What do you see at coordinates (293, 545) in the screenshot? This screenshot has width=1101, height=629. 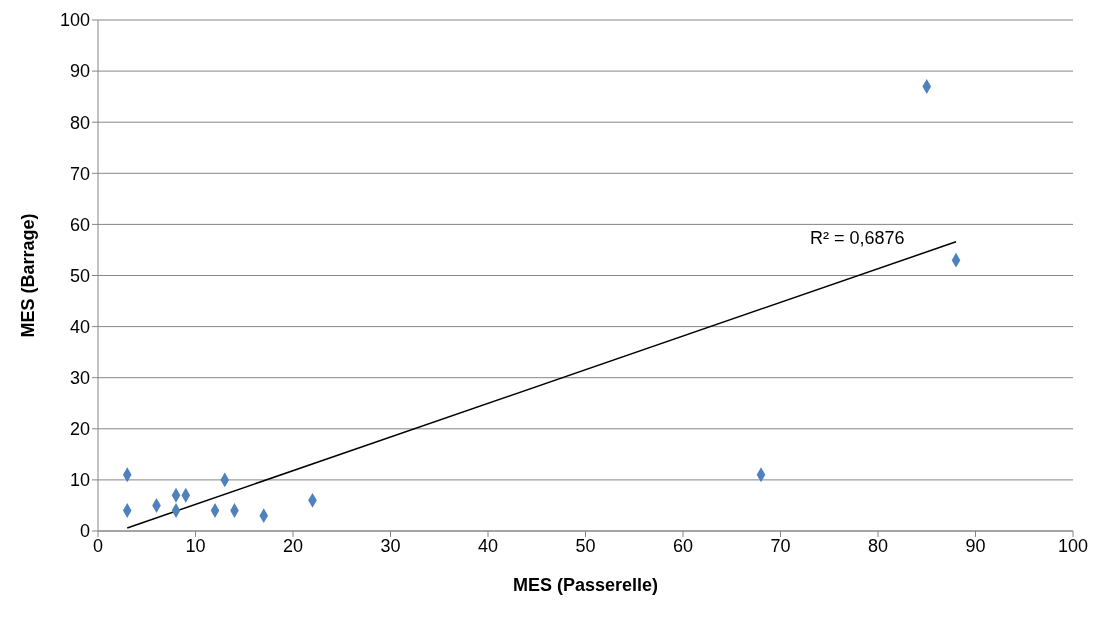 I see `x-tick-label: 20` at bounding box center [293, 545].